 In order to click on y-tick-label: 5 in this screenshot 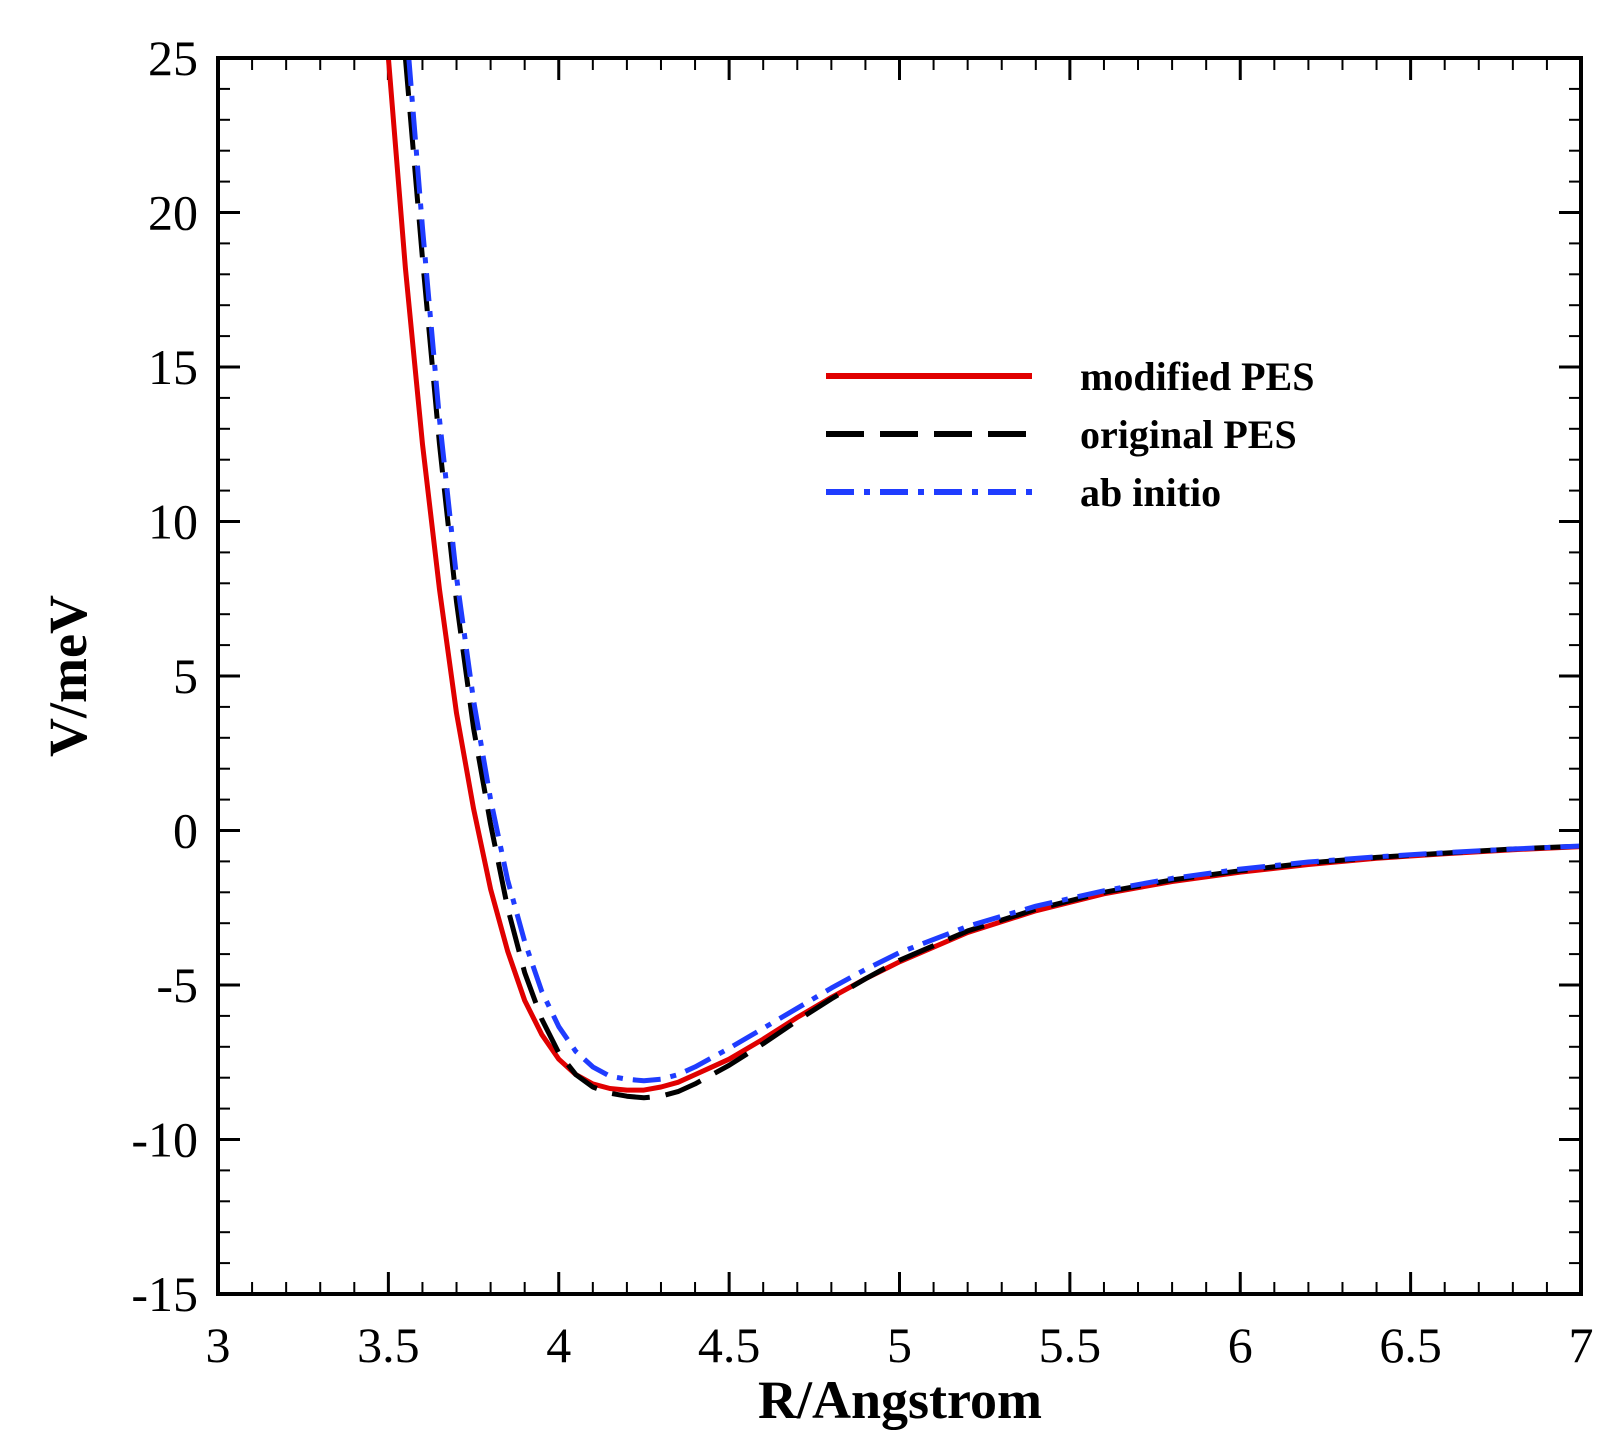, I will do `click(185, 676)`.